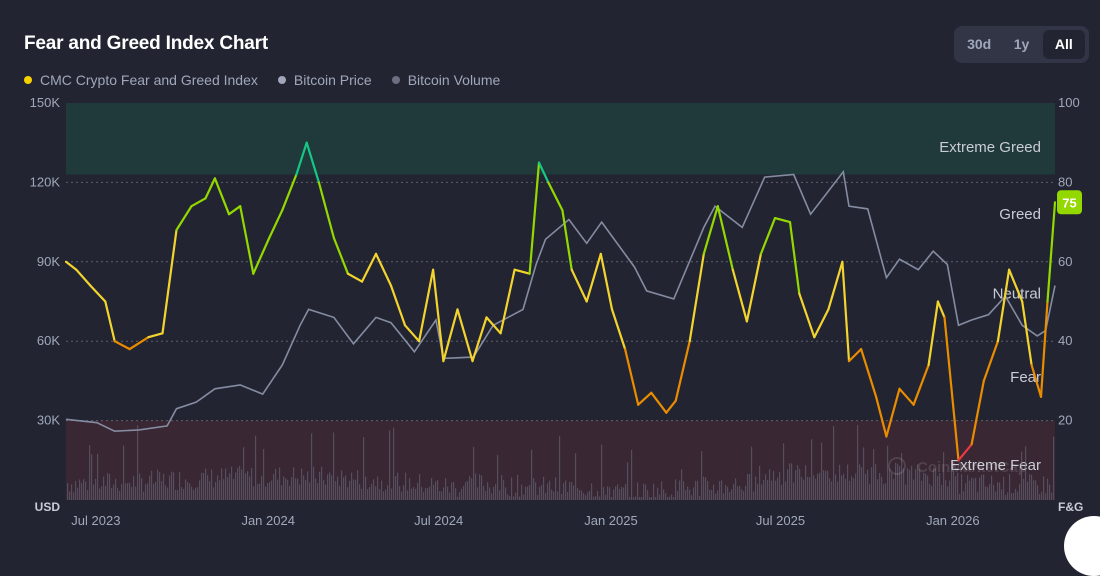 Image resolution: width=1100 pixels, height=576 pixels. I want to click on range-30d-button: 30d, so click(979, 44).